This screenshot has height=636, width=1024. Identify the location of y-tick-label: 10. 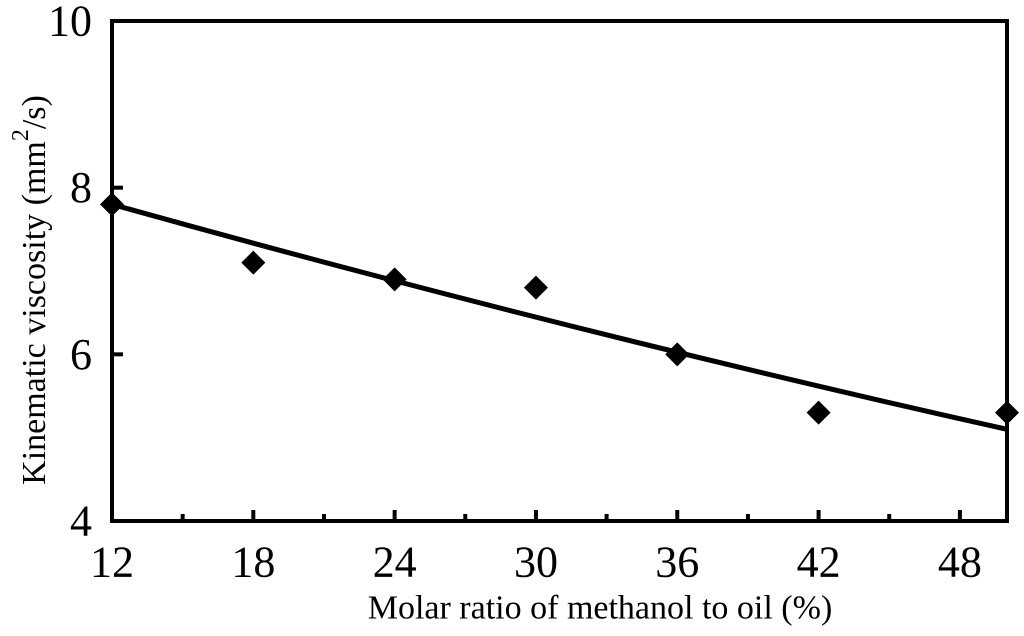
(70, 23).